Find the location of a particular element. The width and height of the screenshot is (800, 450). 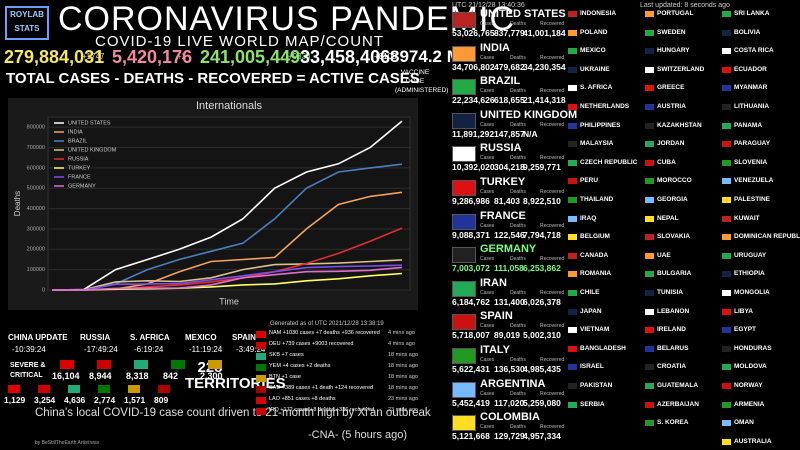

severe-value: 2,300 is located at coordinates (211, 376).